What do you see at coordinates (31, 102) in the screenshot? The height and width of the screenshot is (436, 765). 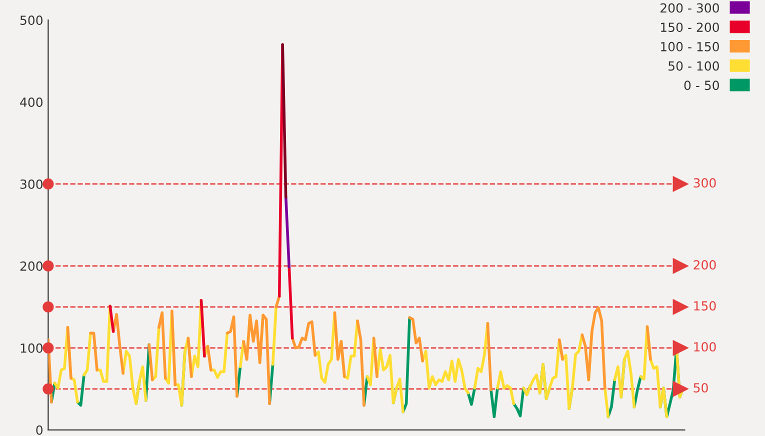 I see `y-tick-label: 400` at bounding box center [31, 102].